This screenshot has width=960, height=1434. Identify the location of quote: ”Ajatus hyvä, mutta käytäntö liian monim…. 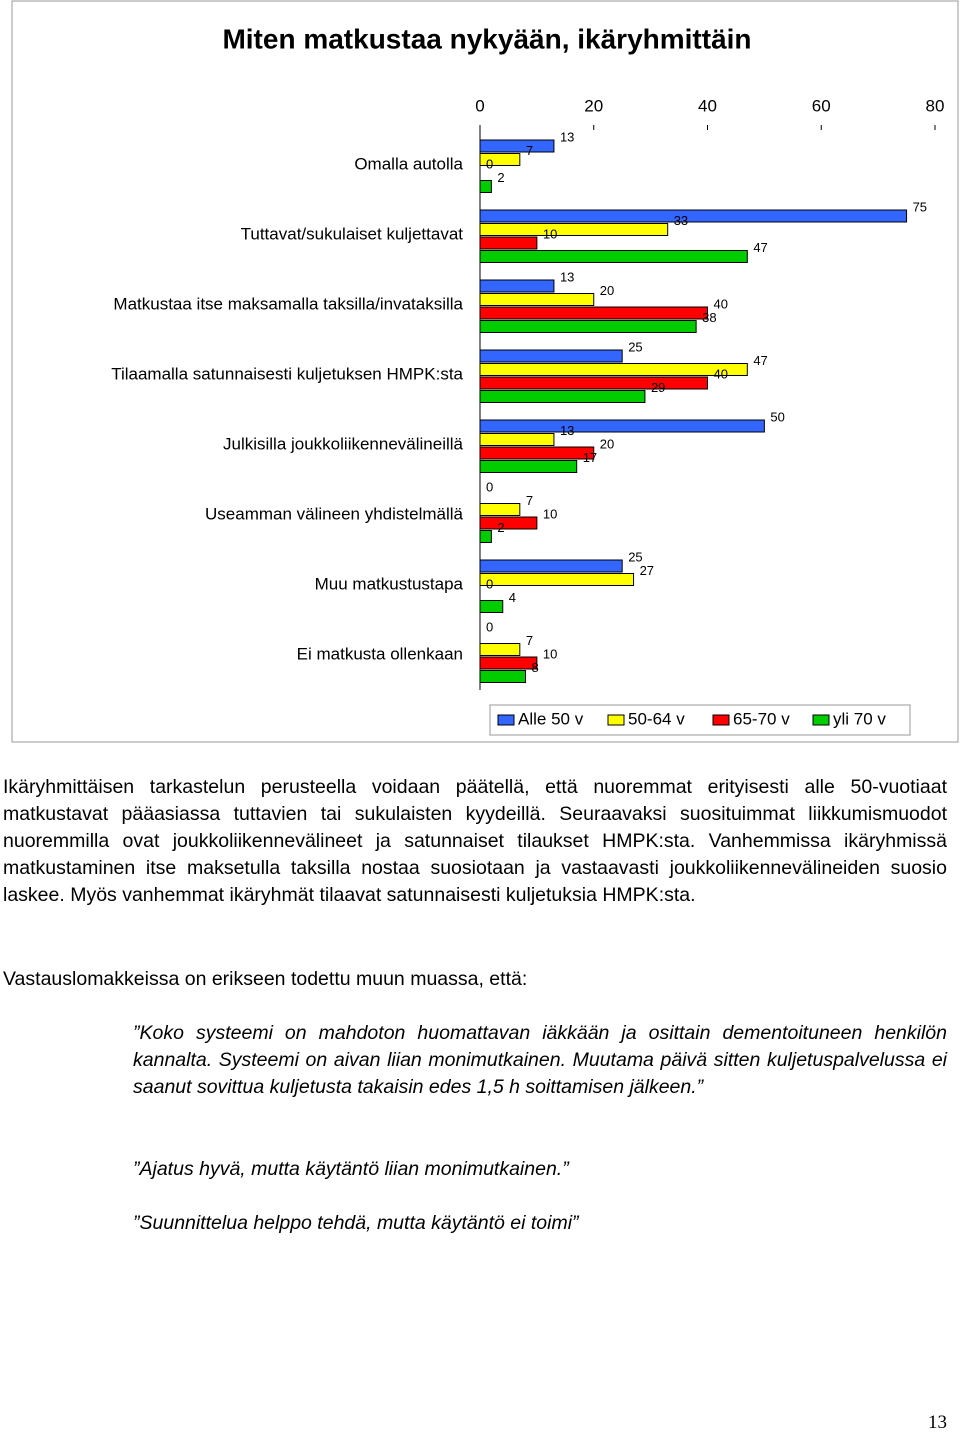
(351, 1169).